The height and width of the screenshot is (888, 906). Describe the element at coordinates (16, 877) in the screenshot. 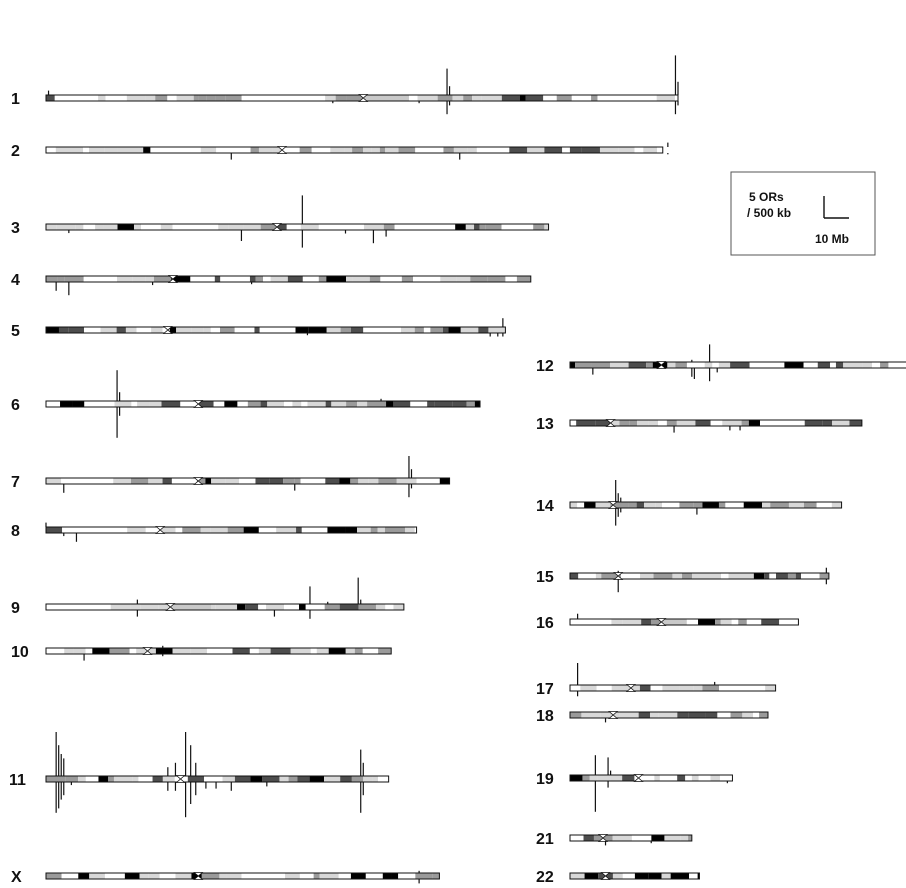

I see `chromosome-label: X` at that location.